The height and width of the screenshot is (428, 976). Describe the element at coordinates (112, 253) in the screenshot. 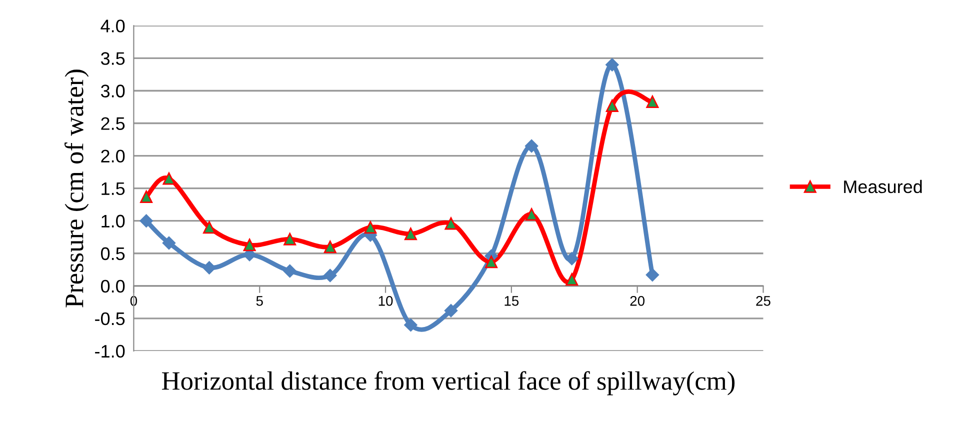

I see `y-tick-label: 0.5` at that location.